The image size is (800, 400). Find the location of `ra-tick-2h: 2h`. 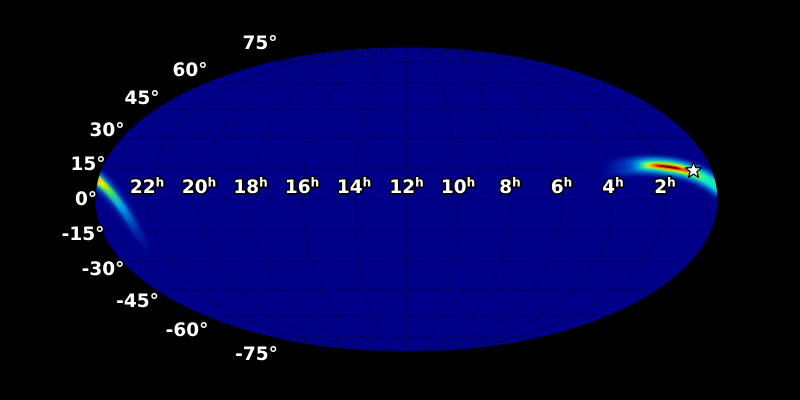

ra-tick-2h: 2h is located at coordinates (664, 187).